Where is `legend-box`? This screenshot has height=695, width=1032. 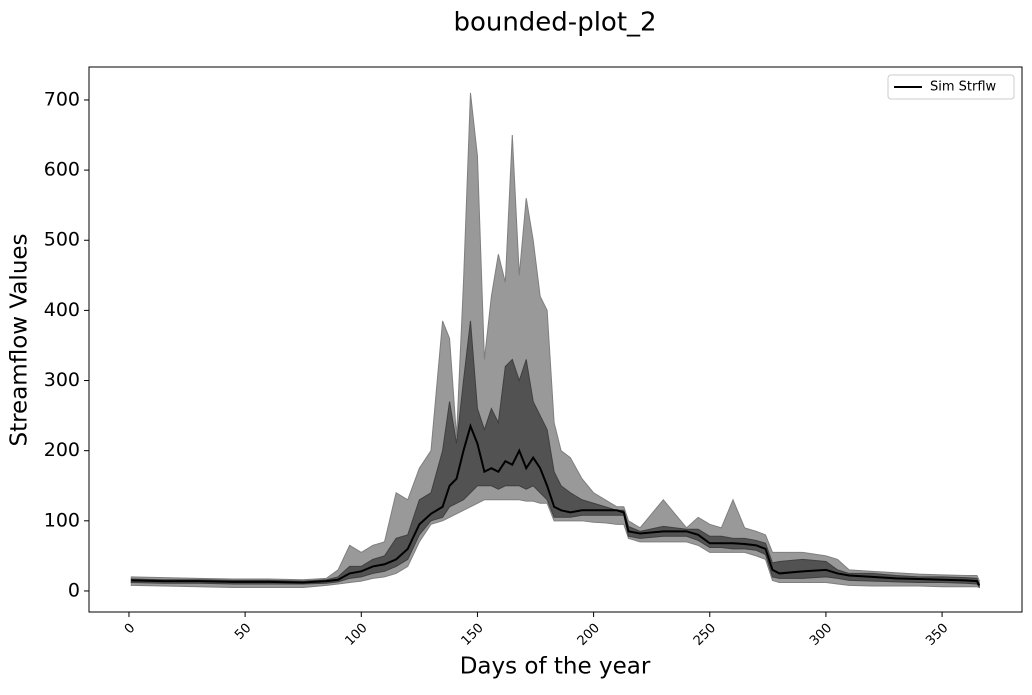
legend-box is located at coordinates (951, 87).